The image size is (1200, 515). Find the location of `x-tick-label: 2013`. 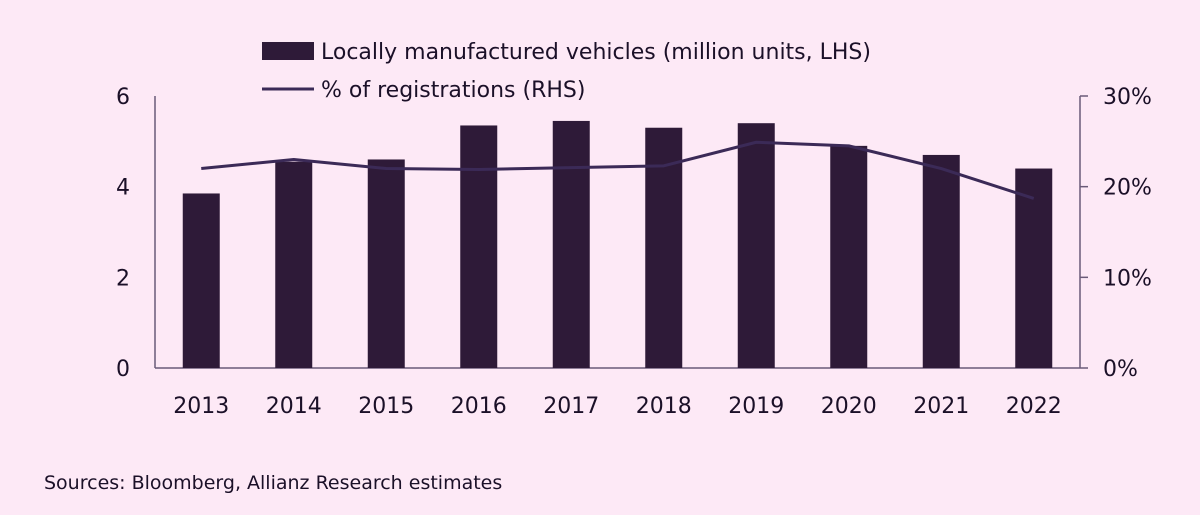

x-tick-label: 2013 is located at coordinates (201, 406).